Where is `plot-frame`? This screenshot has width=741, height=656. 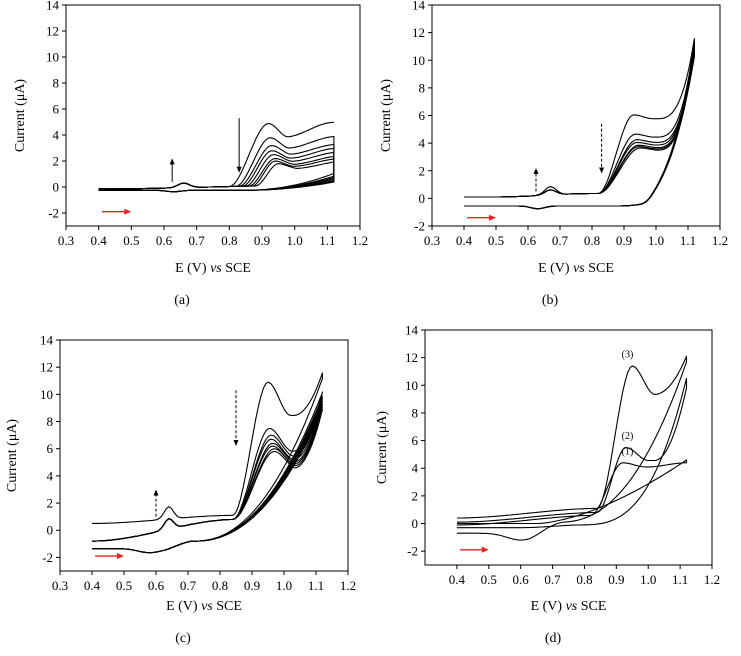 plot-frame is located at coordinates (204, 455).